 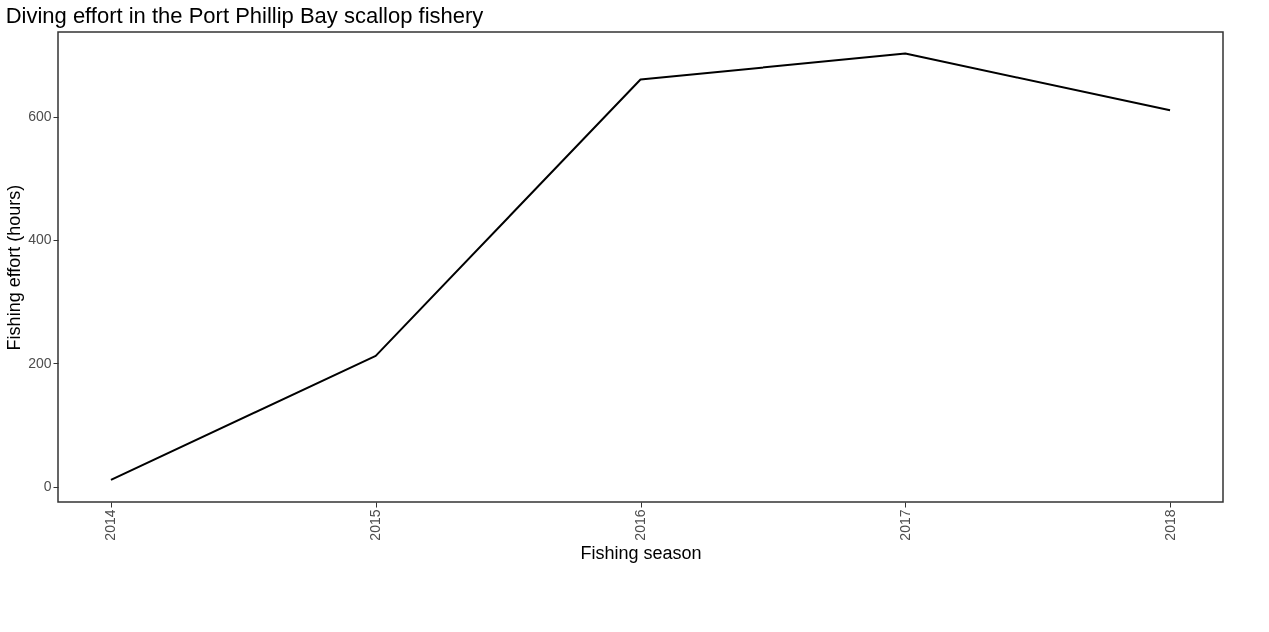 What do you see at coordinates (47, 486) in the screenshot?
I see `y-tick-label: 0` at bounding box center [47, 486].